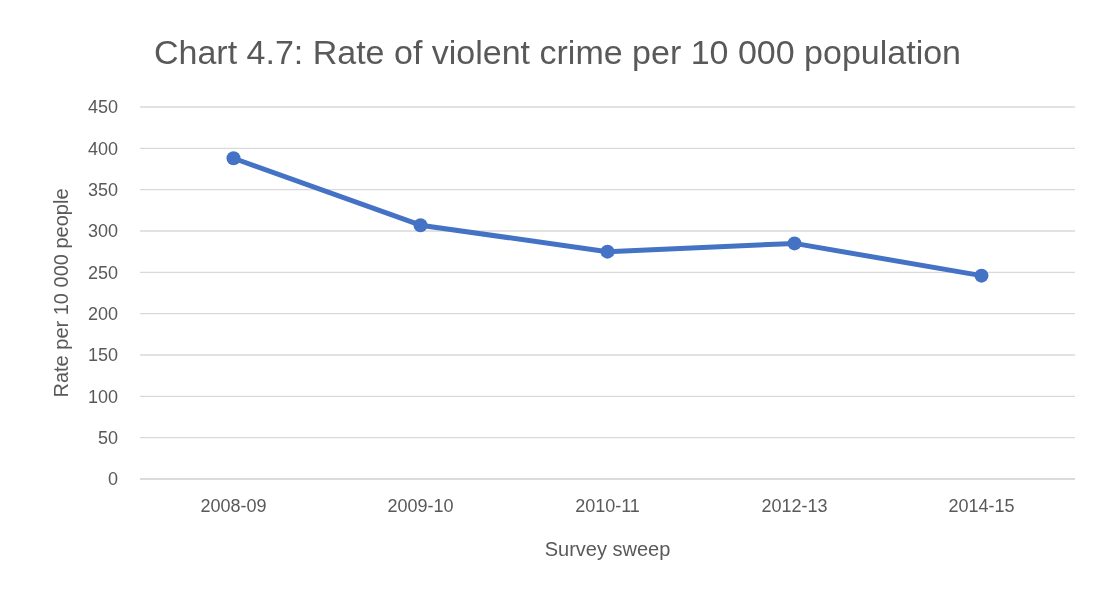 This screenshot has width=1100, height=591. Describe the element at coordinates (607, 506) in the screenshot. I see `x-tick-label: 2010-11` at that location.